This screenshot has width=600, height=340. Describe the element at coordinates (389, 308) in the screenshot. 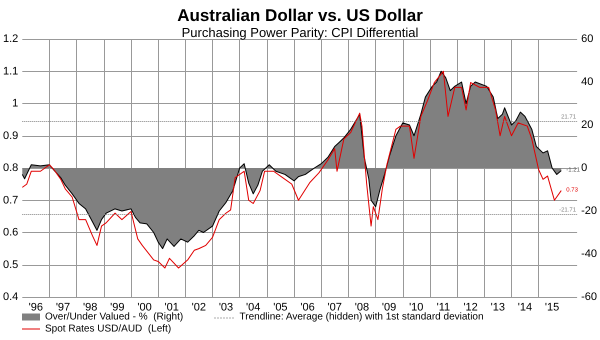

I see `x-tick-label: '09` at that location.